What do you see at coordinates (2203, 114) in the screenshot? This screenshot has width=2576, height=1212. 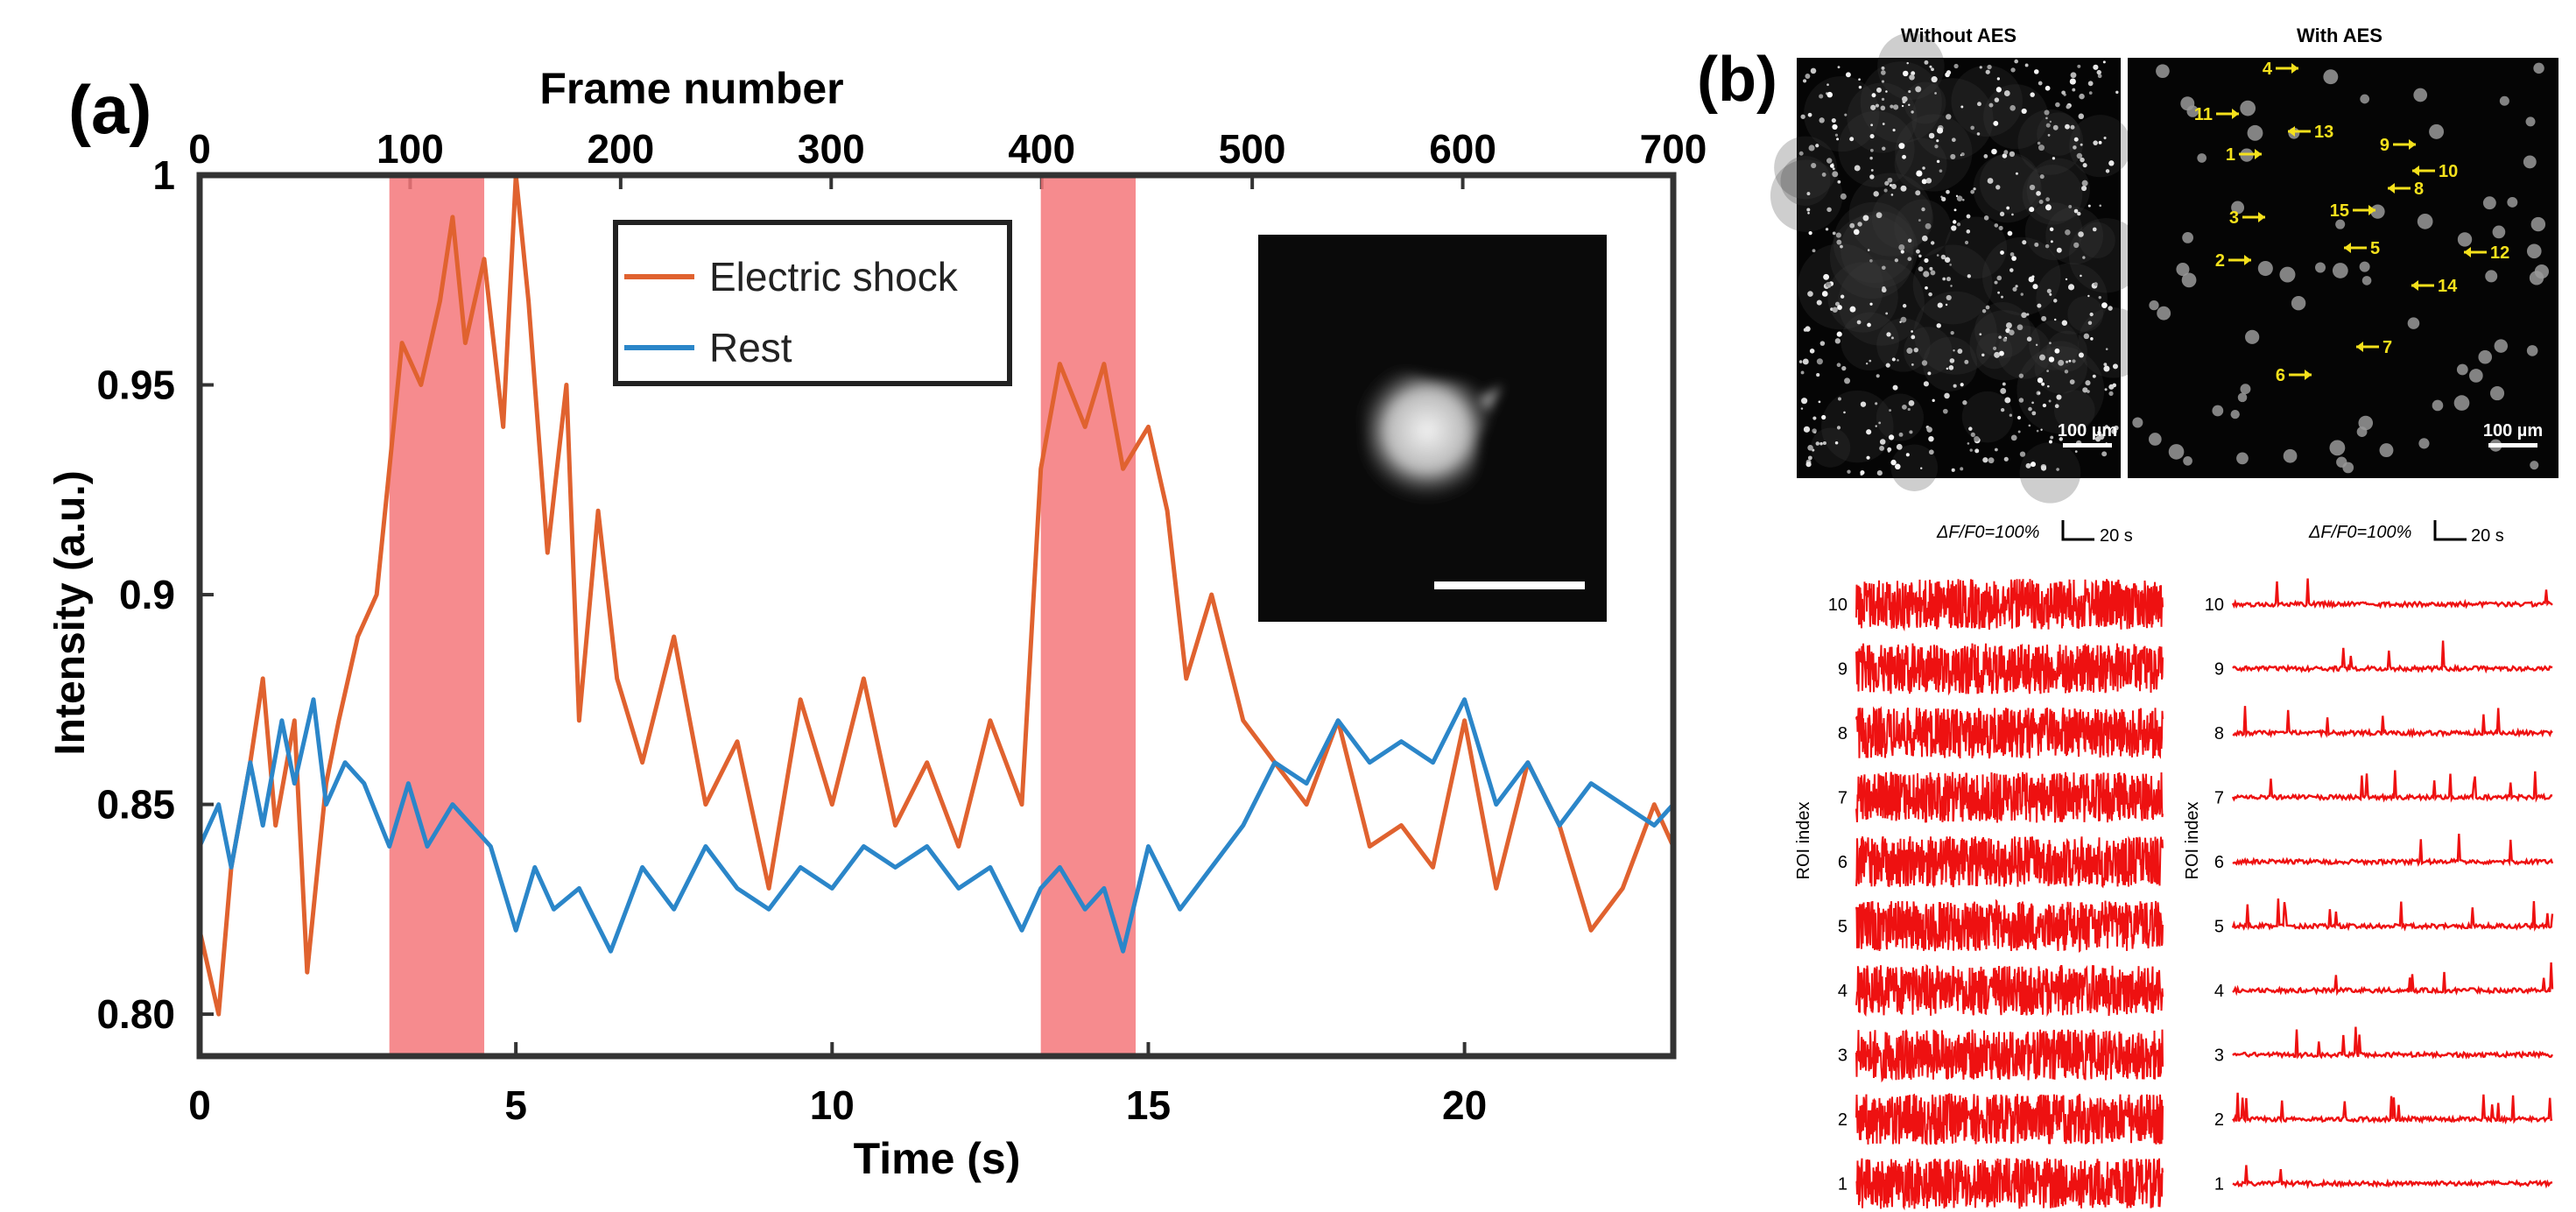 I see `roi-marker-11: 11` at bounding box center [2203, 114].